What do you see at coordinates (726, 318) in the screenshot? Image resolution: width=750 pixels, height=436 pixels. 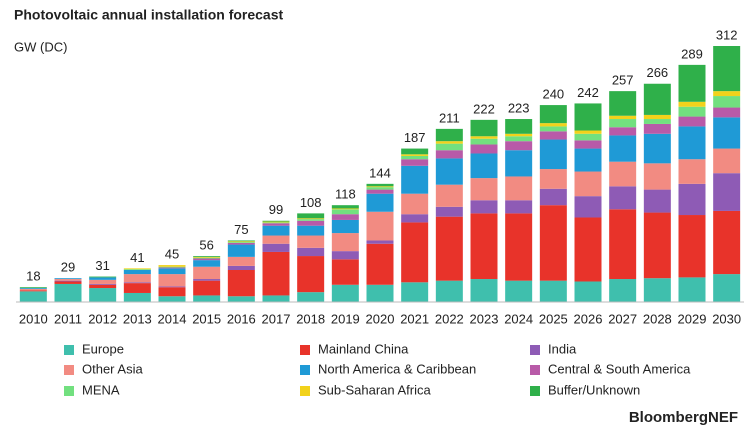 I see `x-tick-label: 2030` at bounding box center [726, 318].